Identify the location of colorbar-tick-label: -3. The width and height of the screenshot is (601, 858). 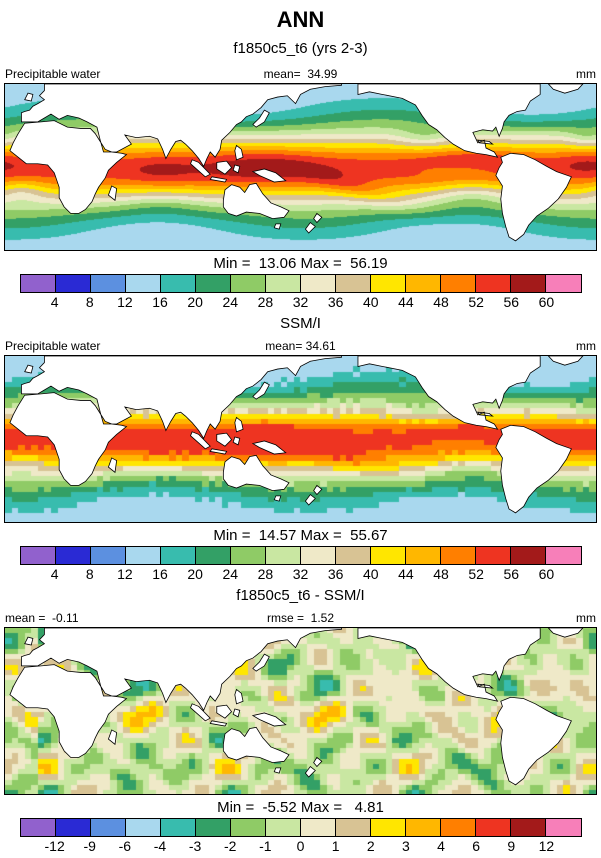
(195, 846).